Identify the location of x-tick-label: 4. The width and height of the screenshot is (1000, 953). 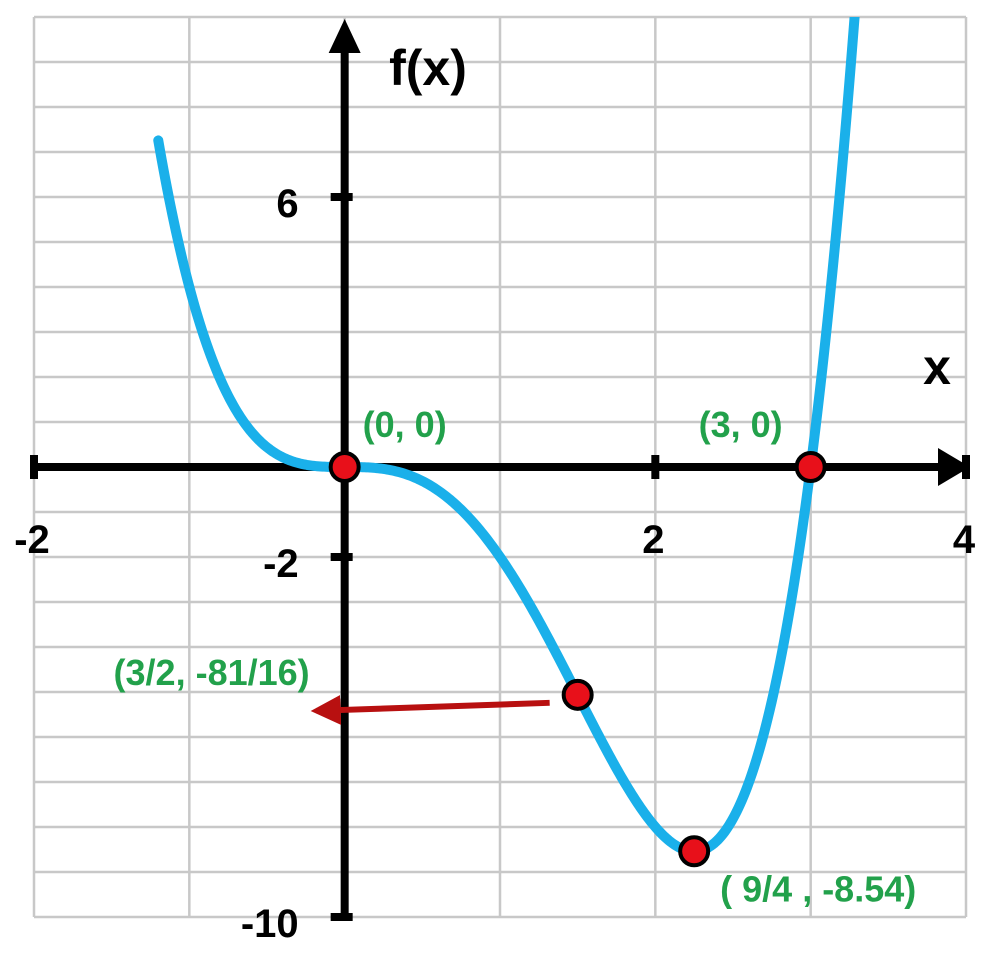
(964, 540).